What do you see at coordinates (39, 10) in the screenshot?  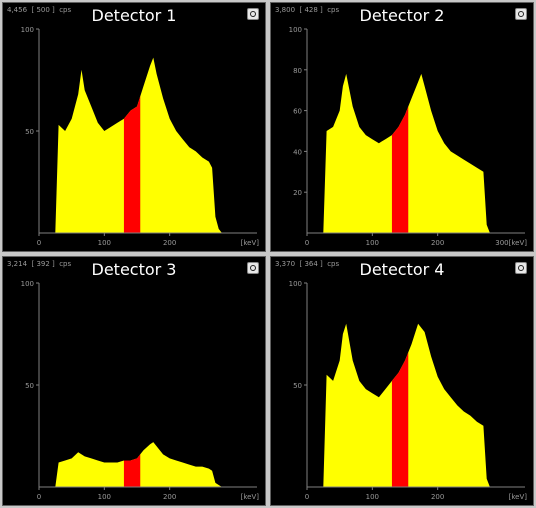 I see `count-rate-readout: 4,456 [ 500 ] cps` at bounding box center [39, 10].